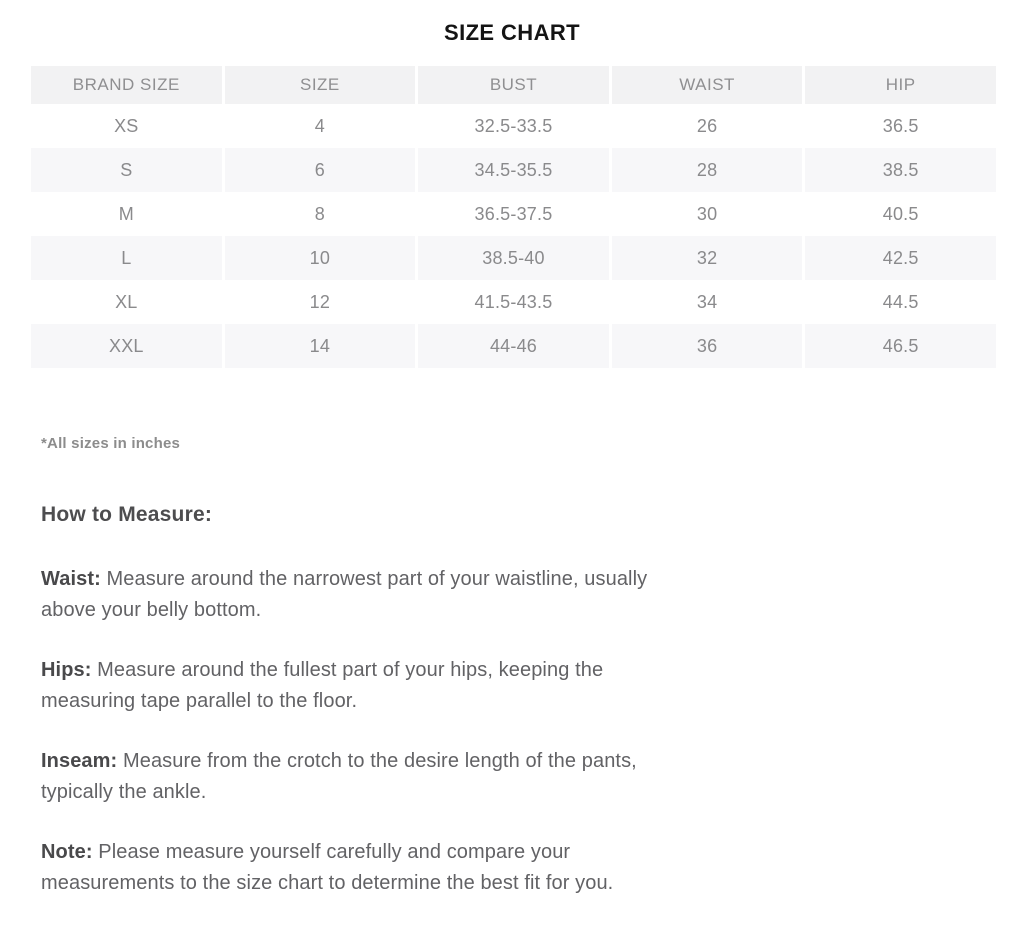 The image size is (1024, 942). What do you see at coordinates (111, 443) in the screenshot?
I see `units-footnote: *All sizes in inches` at bounding box center [111, 443].